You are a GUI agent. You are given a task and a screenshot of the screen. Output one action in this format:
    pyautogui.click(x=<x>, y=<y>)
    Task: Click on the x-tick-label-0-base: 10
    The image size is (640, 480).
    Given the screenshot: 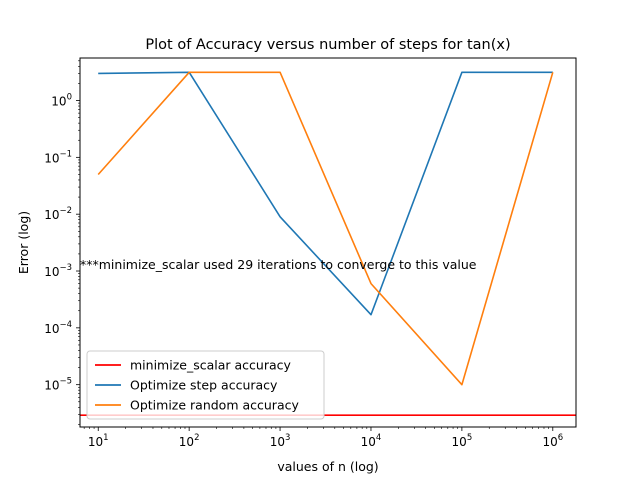 What is the action you would take?
    pyautogui.click(x=95, y=442)
    